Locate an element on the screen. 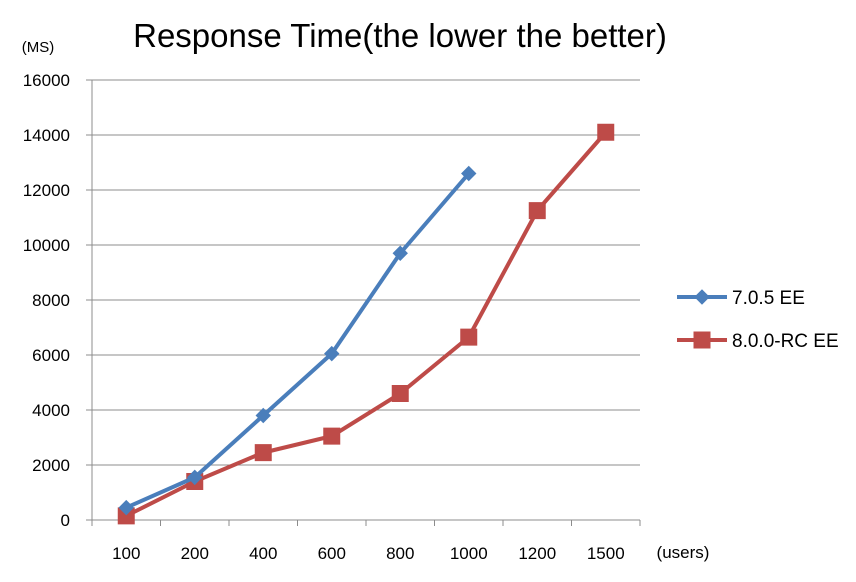 The image size is (856, 582). y-tick-label-14000: 14000 is located at coordinates (46, 135).